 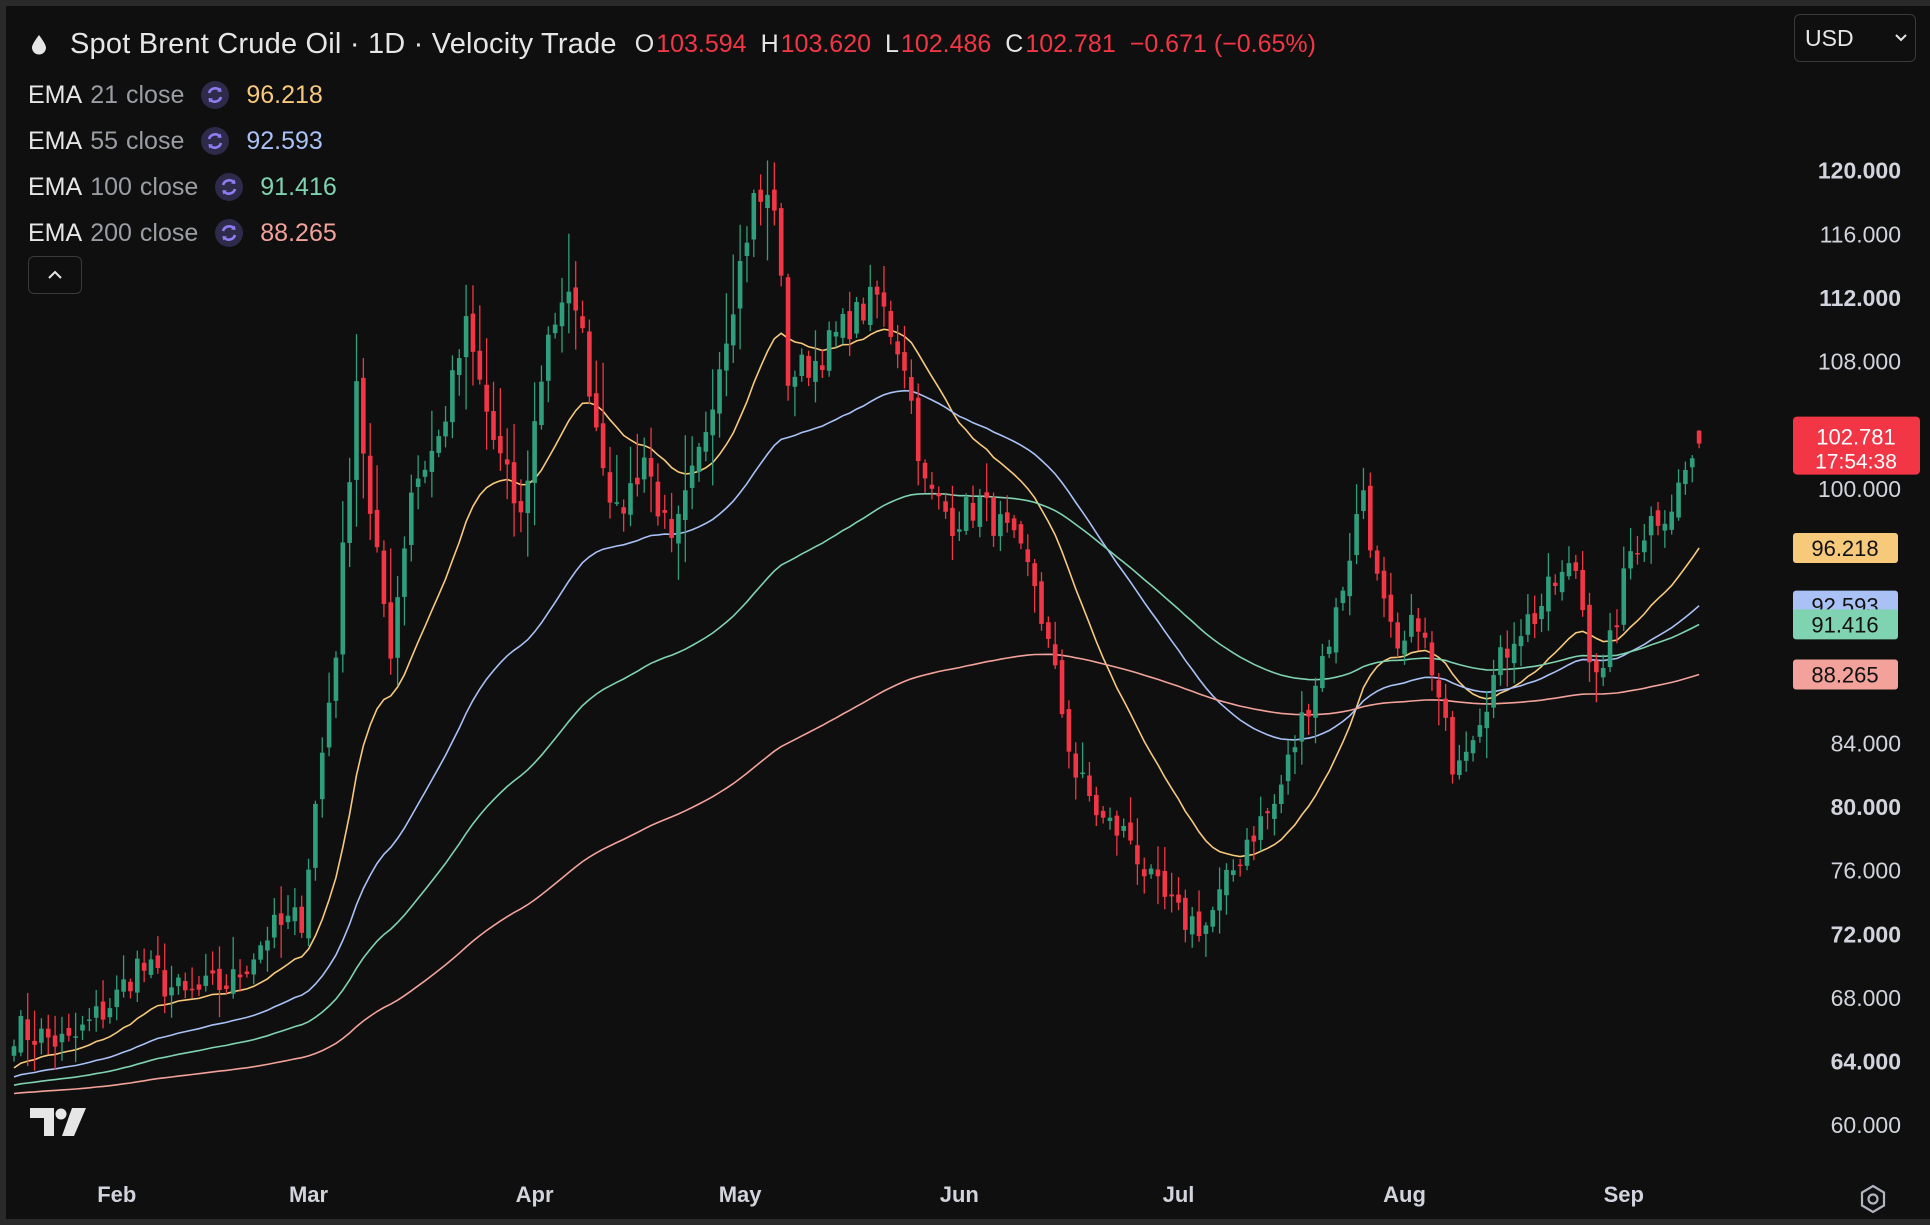 I want to click on indicator-ema-21: EMA 21 close 96.218, so click(x=175, y=95).